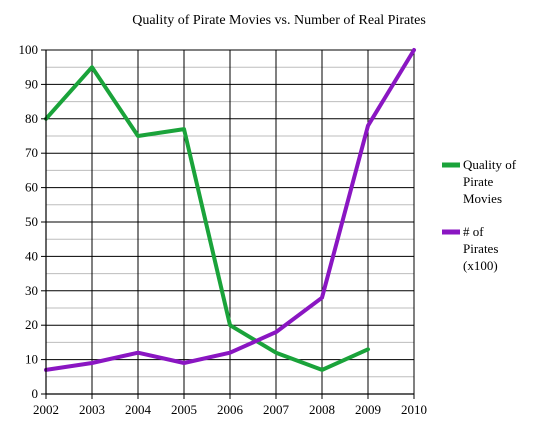 The height and width of the screenshot is (430, 558). Describe the element at coordinates (138, 409) in the screenshot. I see `x-tick-label: 2004` at that location.